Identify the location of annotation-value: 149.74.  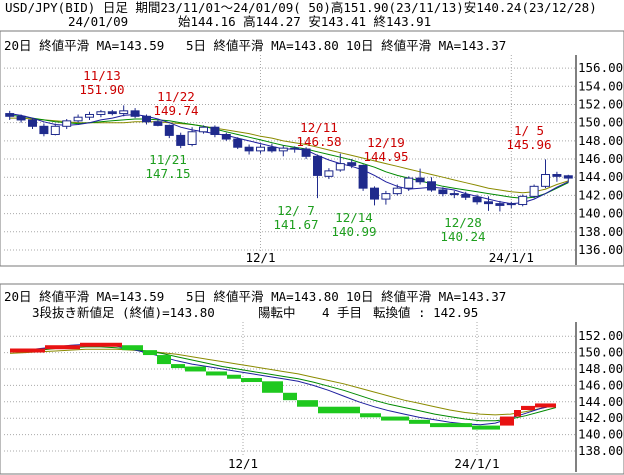
(175, 110).